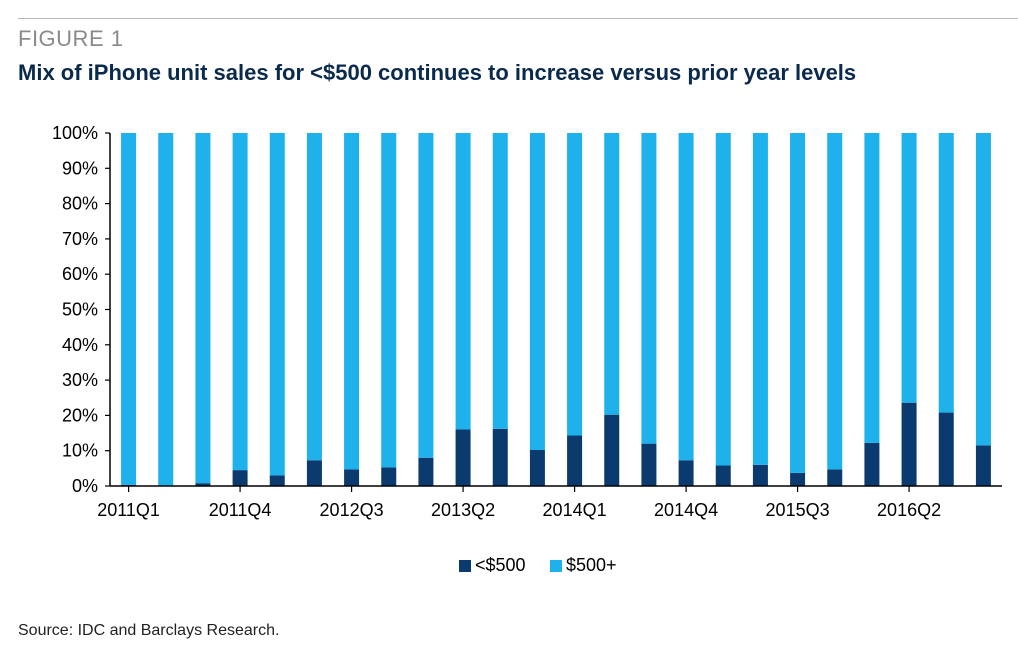 The height and width of the screenshot is (648, 1018). Describe the element at coordinates (80, 168) in the screenshot. I see `y-tick-label: 90%` at that location.